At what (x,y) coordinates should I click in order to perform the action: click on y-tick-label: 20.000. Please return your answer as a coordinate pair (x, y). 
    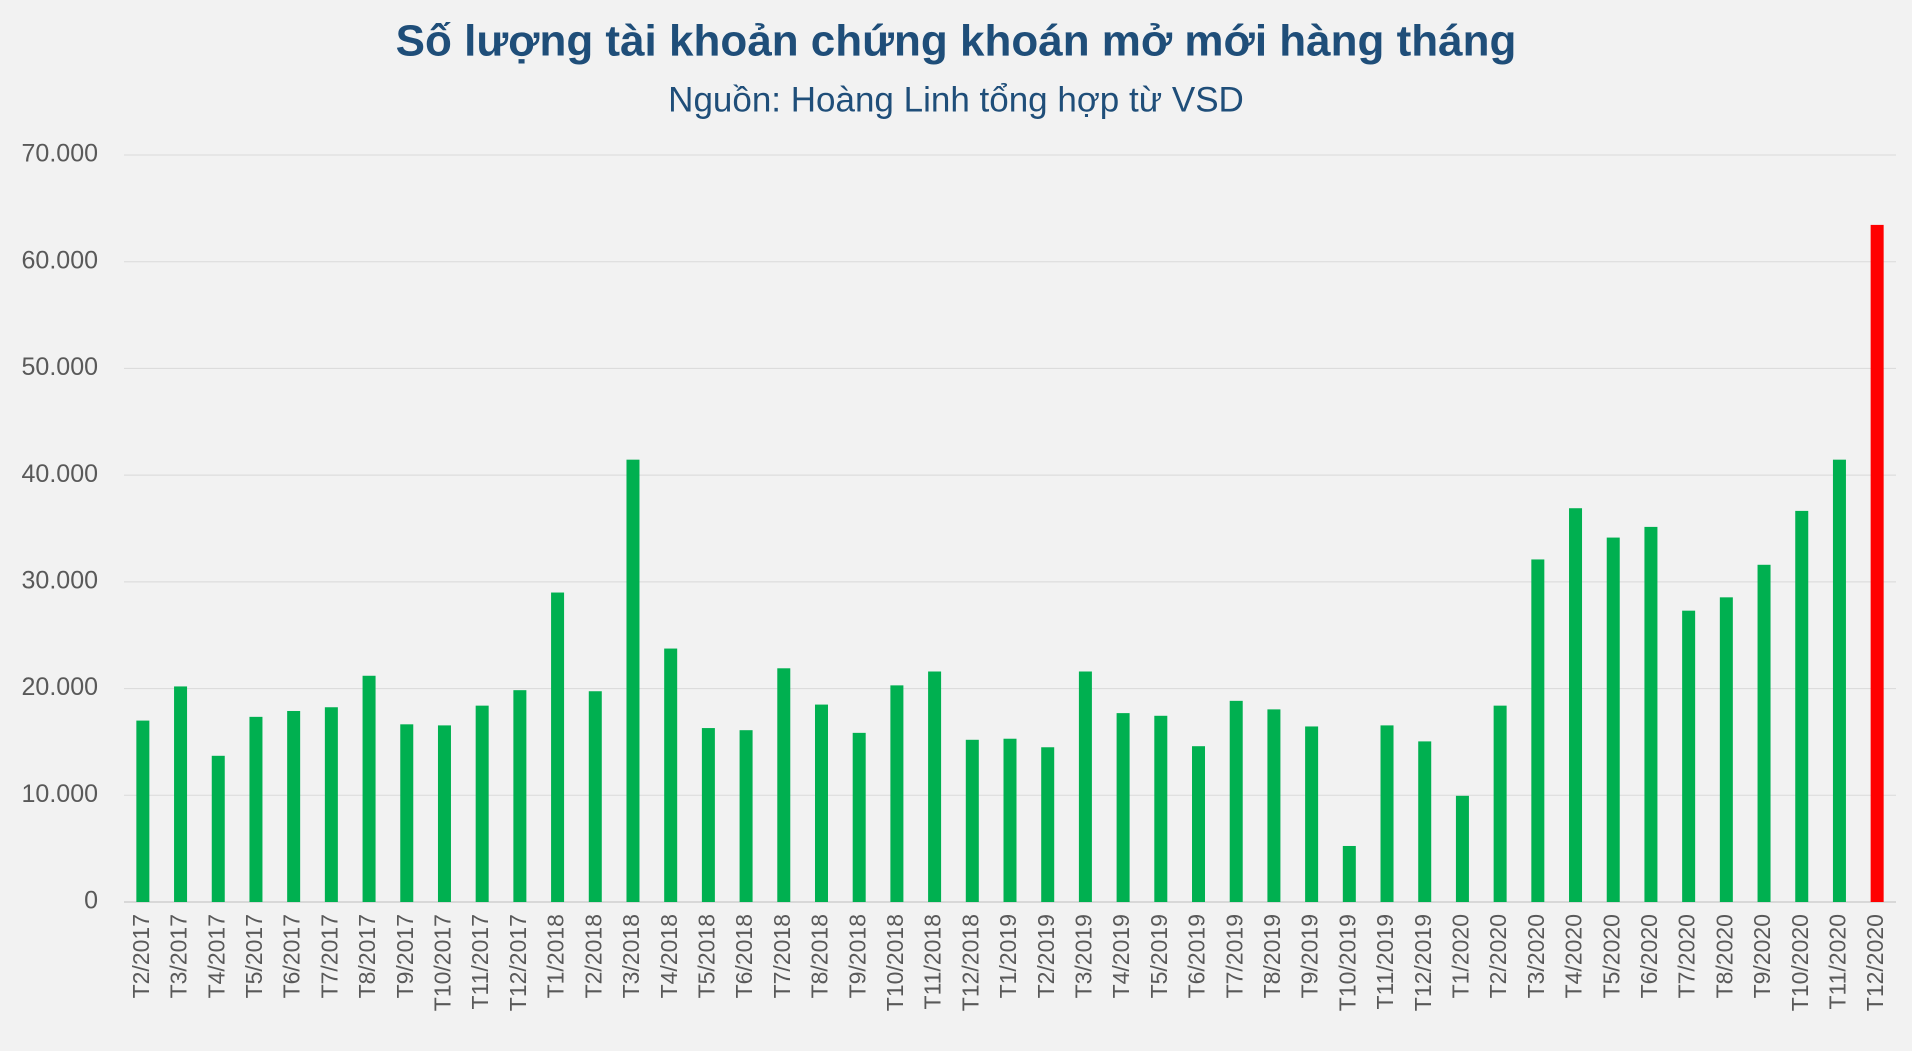
    Looking at the image, I should click on (60, 687).